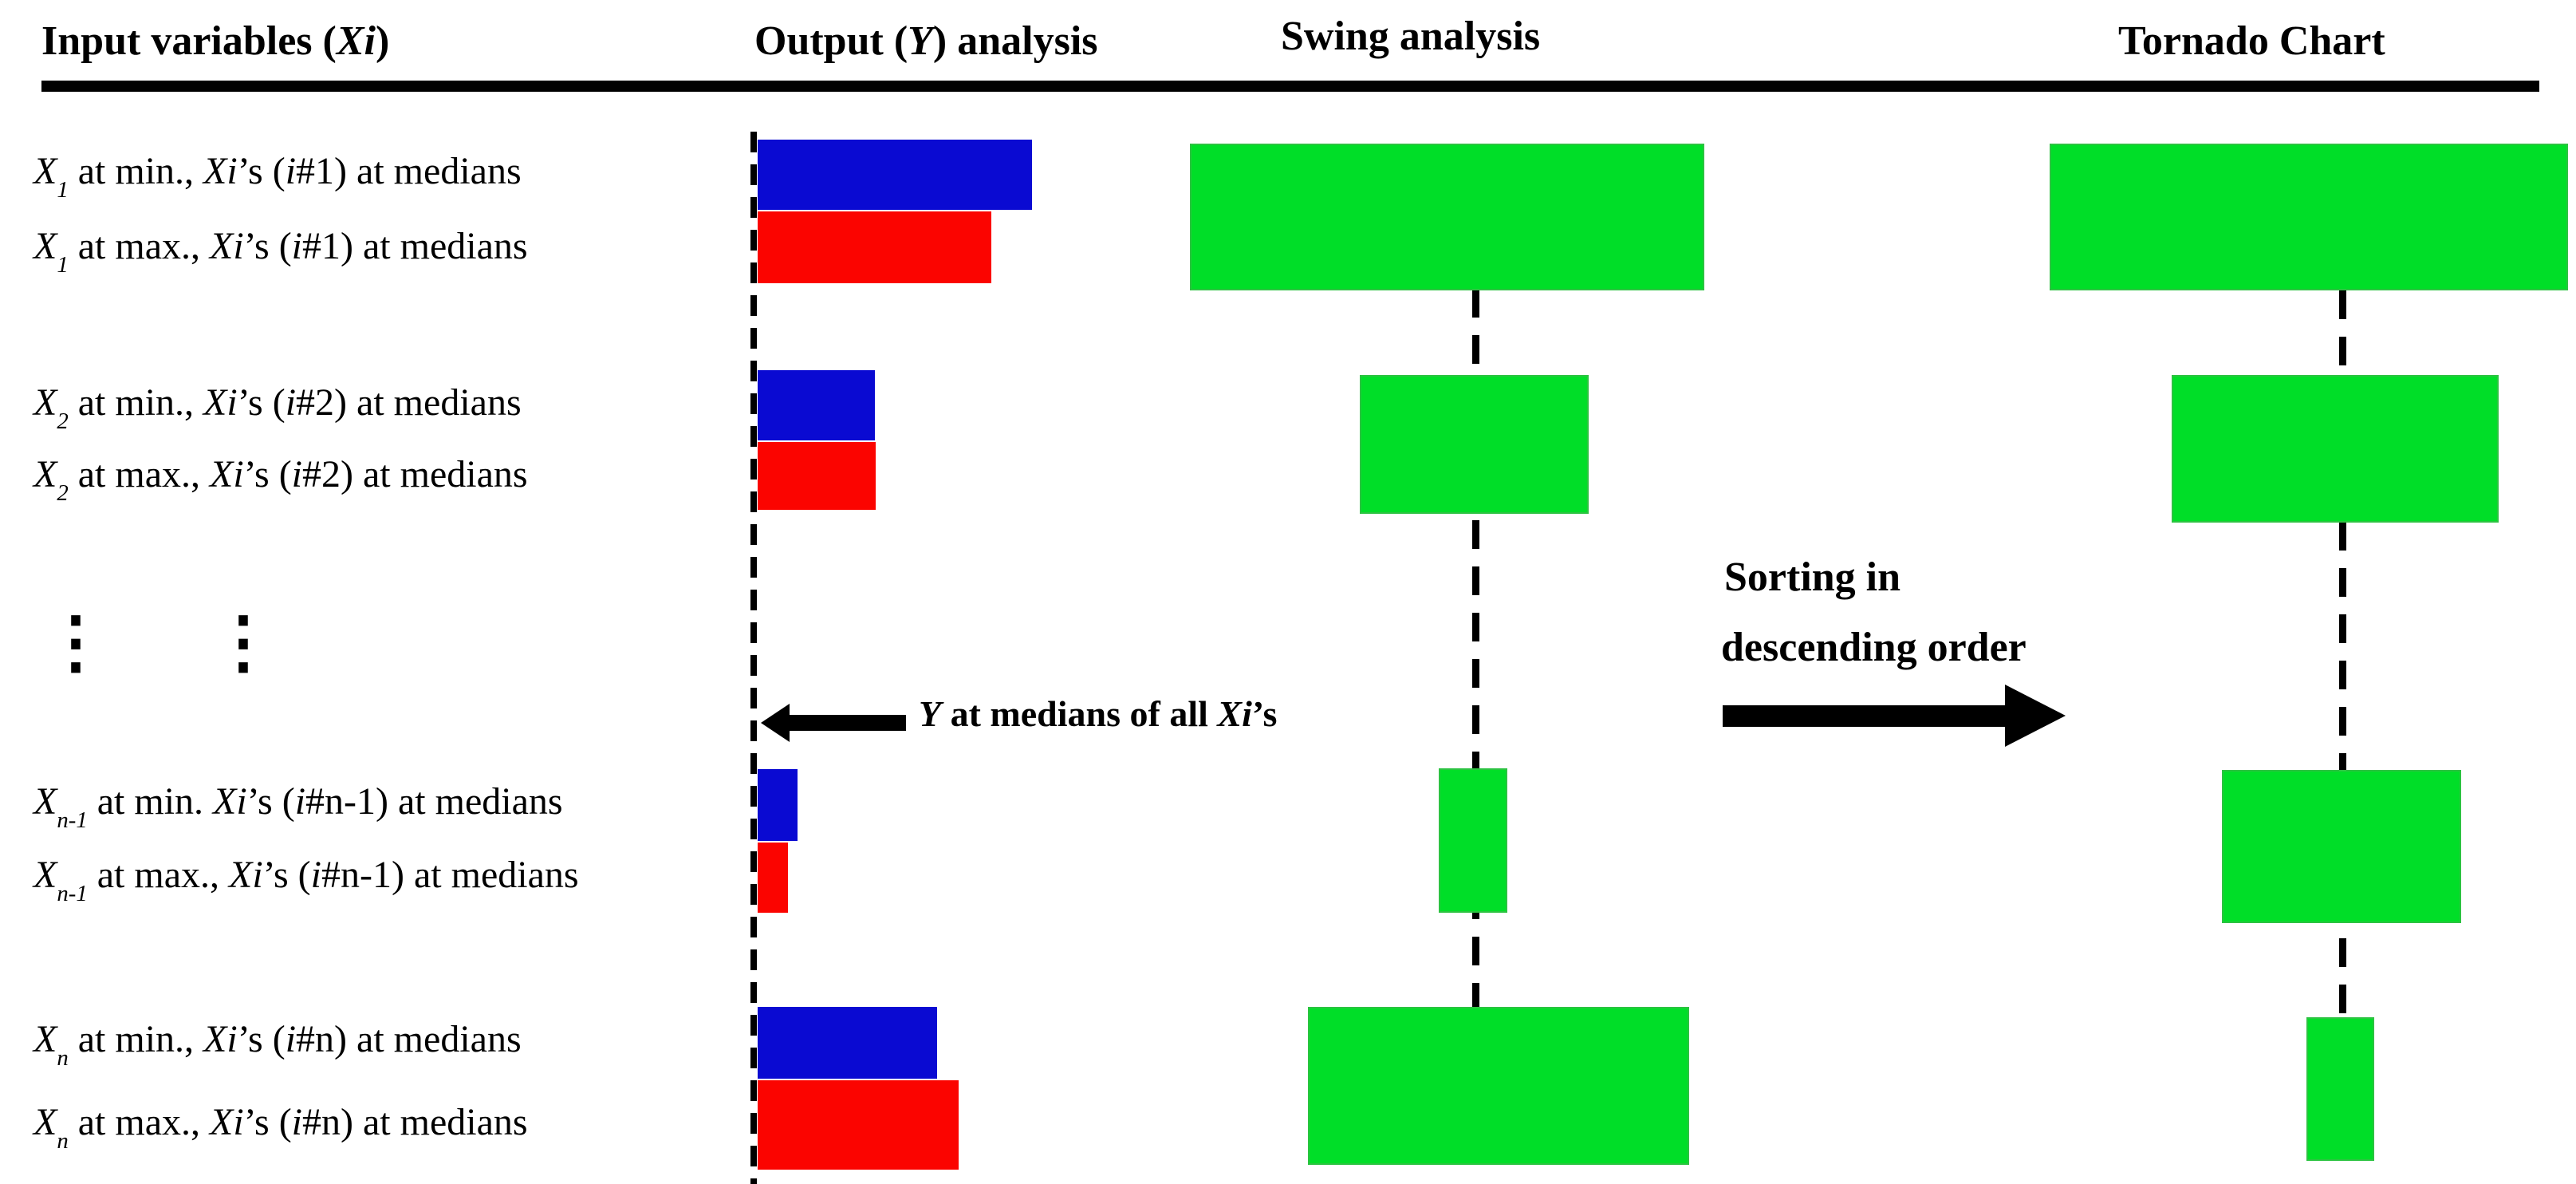  Describe the element at coordinates (1498, 1086) in the screenshot. I see `swing-bar-xn` at that location.